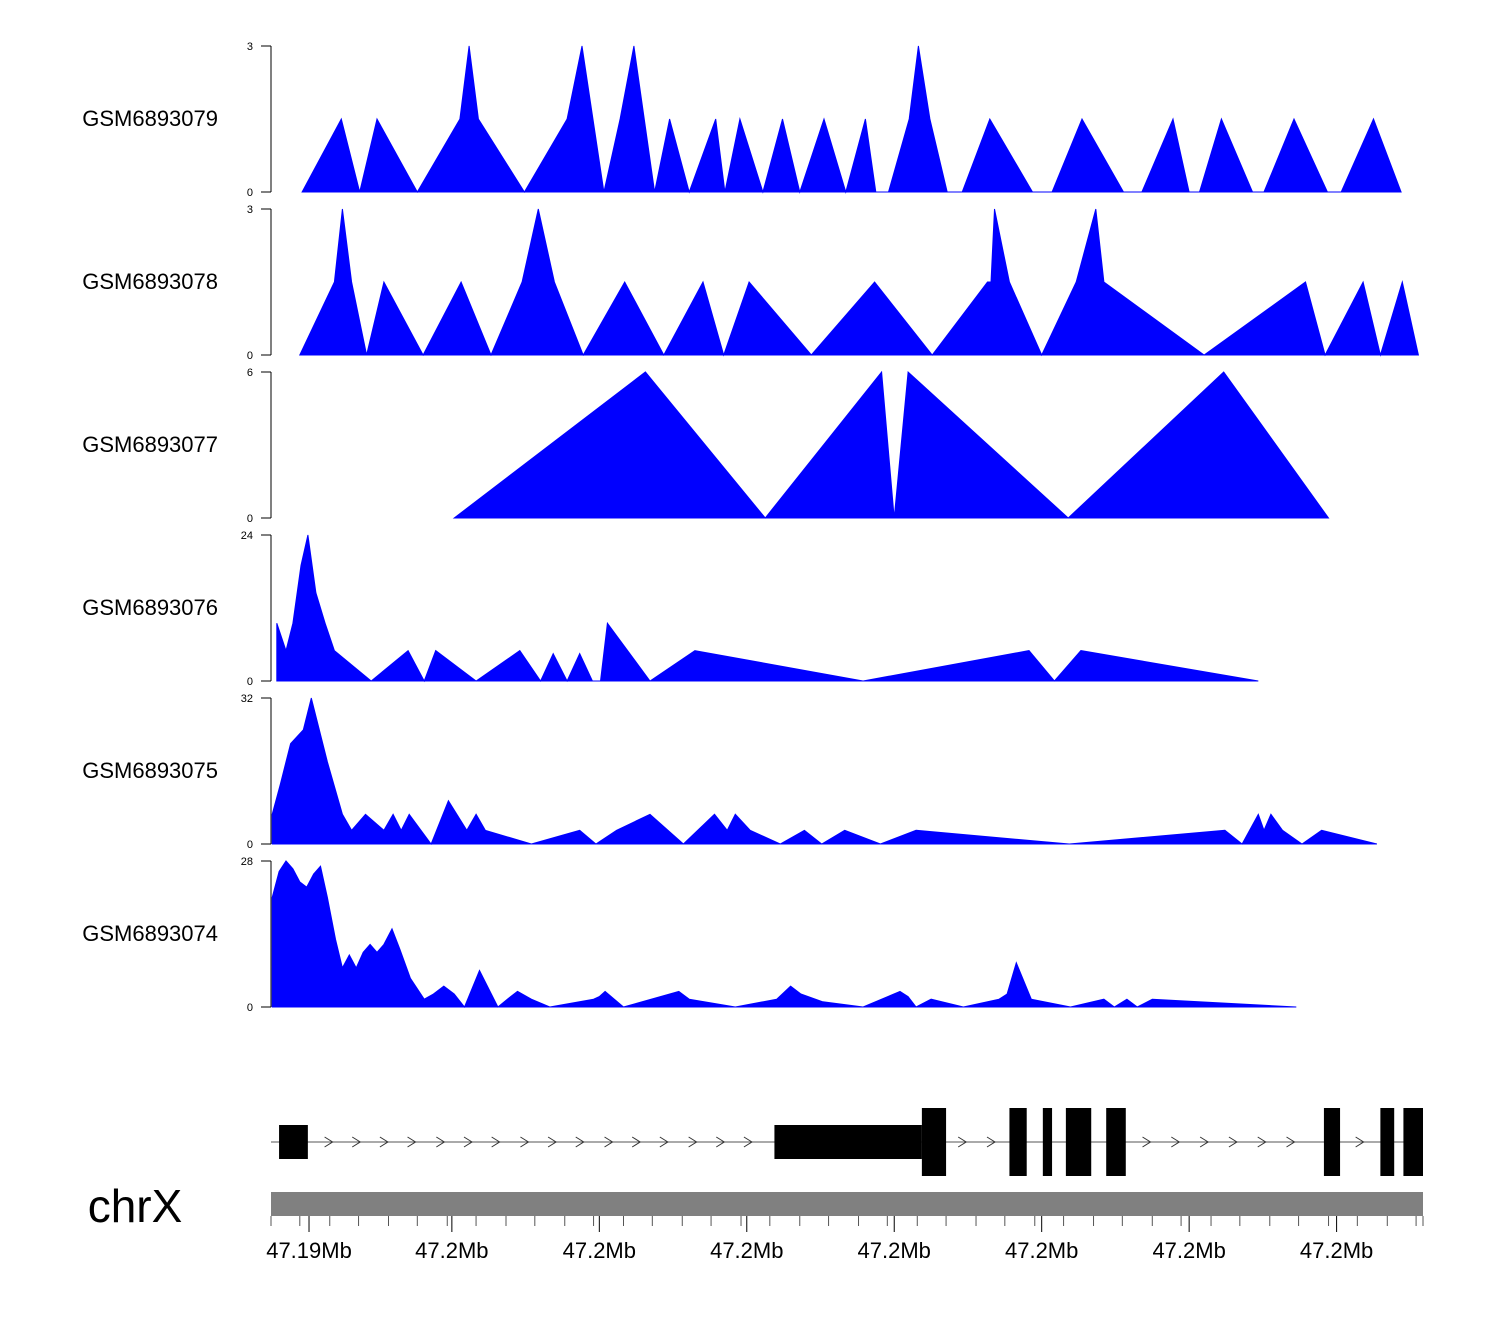 The image size is (1500, 1320). I want to click on axis-tick-label: 47.19Mb, so click(309, 1250).